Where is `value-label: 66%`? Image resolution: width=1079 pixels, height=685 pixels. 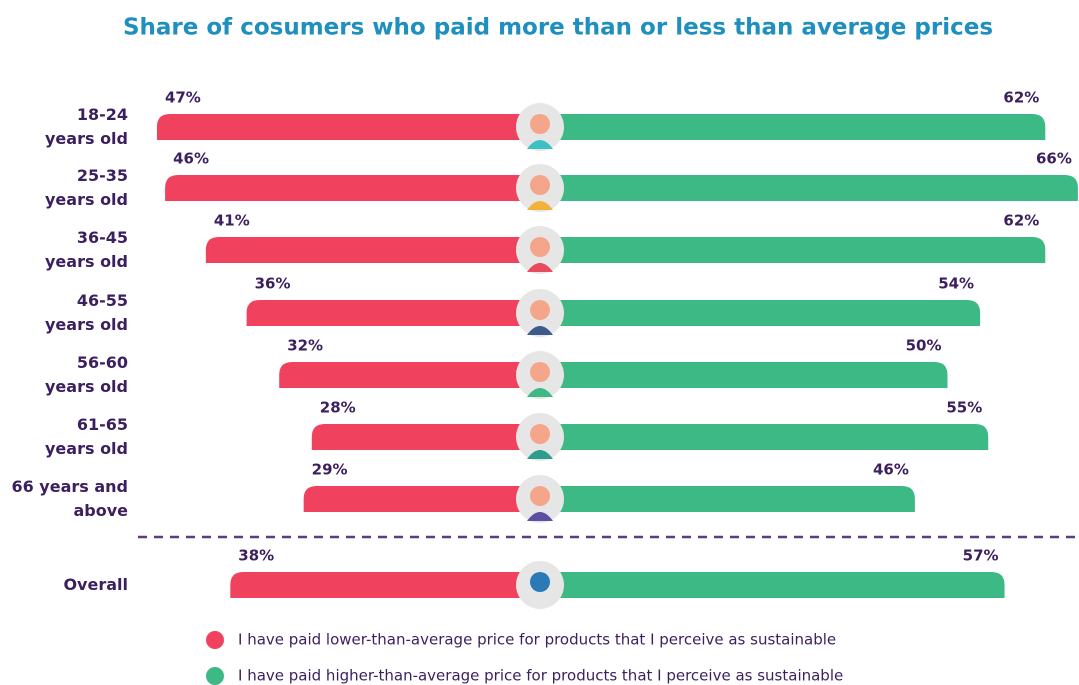 value-label: 66% is located at coordinates (1054, 159).